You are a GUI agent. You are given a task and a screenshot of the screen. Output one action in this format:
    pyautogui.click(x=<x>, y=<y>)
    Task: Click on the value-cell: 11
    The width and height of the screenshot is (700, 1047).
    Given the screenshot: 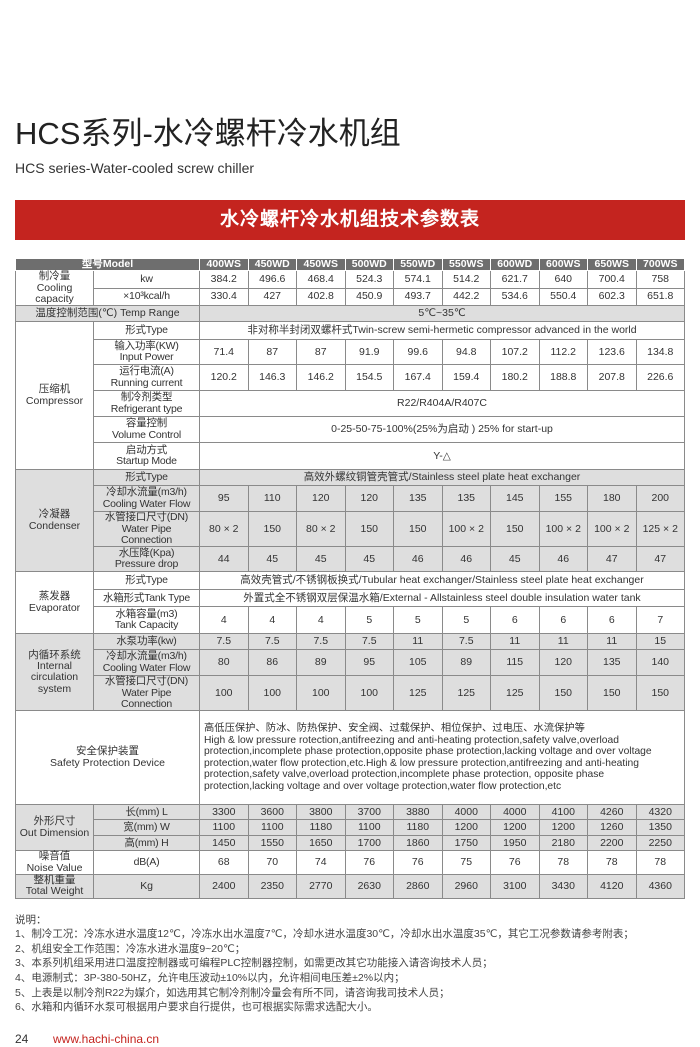 What is the action you would take?
    pyautogui.click(x=418, y=642)
    